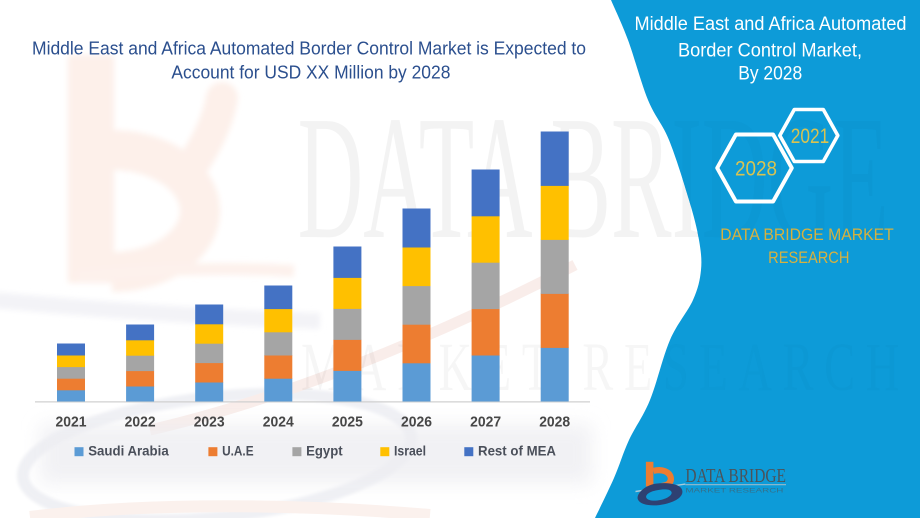 This screenshot has height=523, width=920. I want to click on svg-text: Egypt, so click(324, 451).